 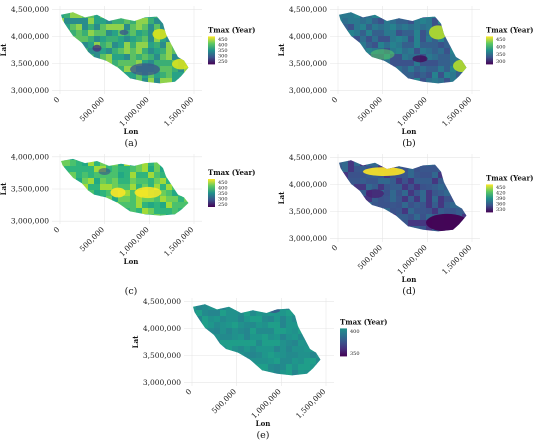 I want to click on panel-label: (e), so click(x=262, y=435).